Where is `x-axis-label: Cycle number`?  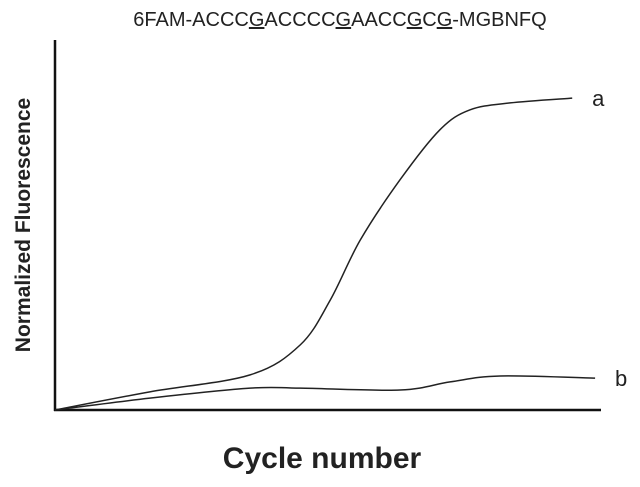
x-axis-label: Cycle number is located at coordinates (322, 458).